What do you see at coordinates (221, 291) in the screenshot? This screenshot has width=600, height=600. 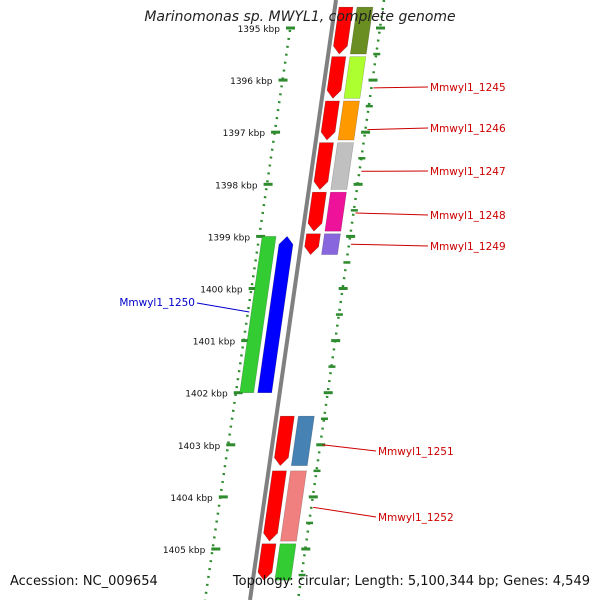 I see `tick-label: 1400 kbp` at bounding box center [221, 291].